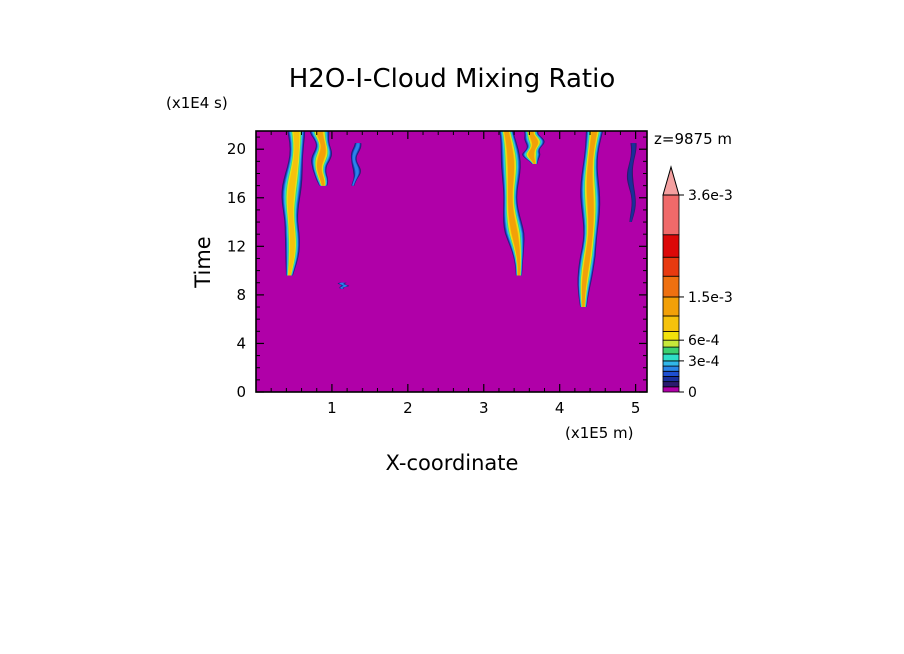 The width and height of the screenshot is (904, 654). I want to click on chart-title: H2O-I-Cloud Mixing Ratio, so click(452, 79).